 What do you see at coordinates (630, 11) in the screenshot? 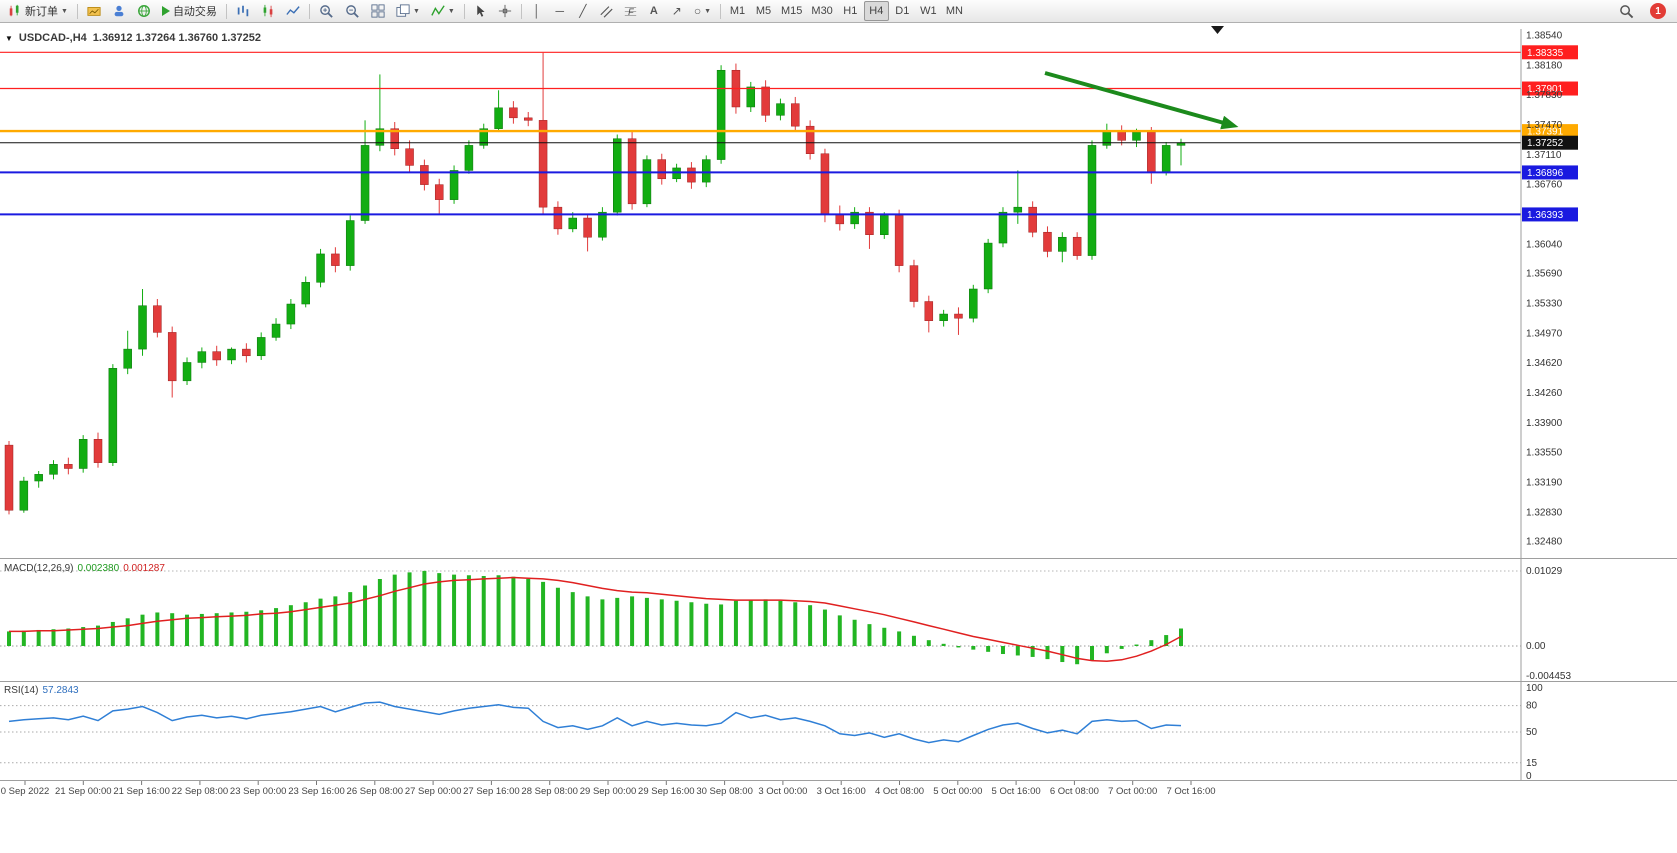
I see `fibonacci-tool-button: F` at bounding box center [630, 11].